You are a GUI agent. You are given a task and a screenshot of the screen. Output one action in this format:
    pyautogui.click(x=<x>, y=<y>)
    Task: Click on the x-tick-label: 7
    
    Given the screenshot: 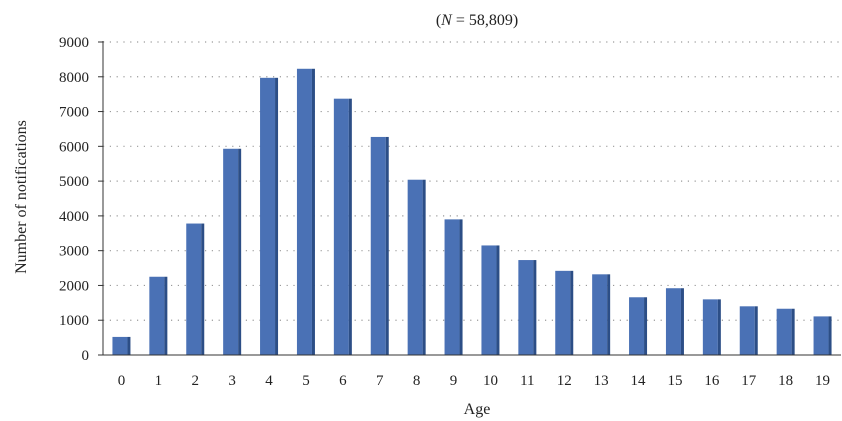 What is the action you would take?
    pyautogui.click(x=380, y=381)
    